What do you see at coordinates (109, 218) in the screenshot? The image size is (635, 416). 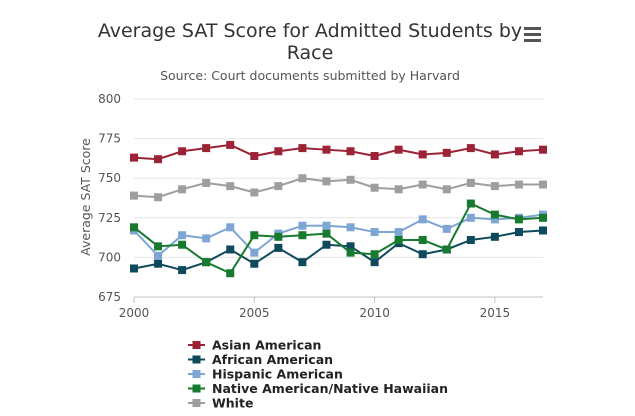 I see `y-tick-label: 725` at bounding box center [109, 218].